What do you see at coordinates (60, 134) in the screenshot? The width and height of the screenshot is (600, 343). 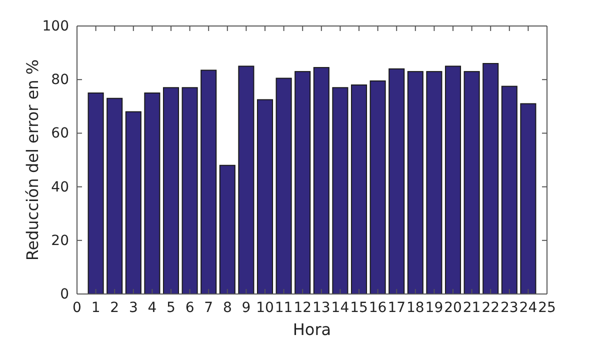 I see `y-tick-label: 60` at bounding box center [60, 134].